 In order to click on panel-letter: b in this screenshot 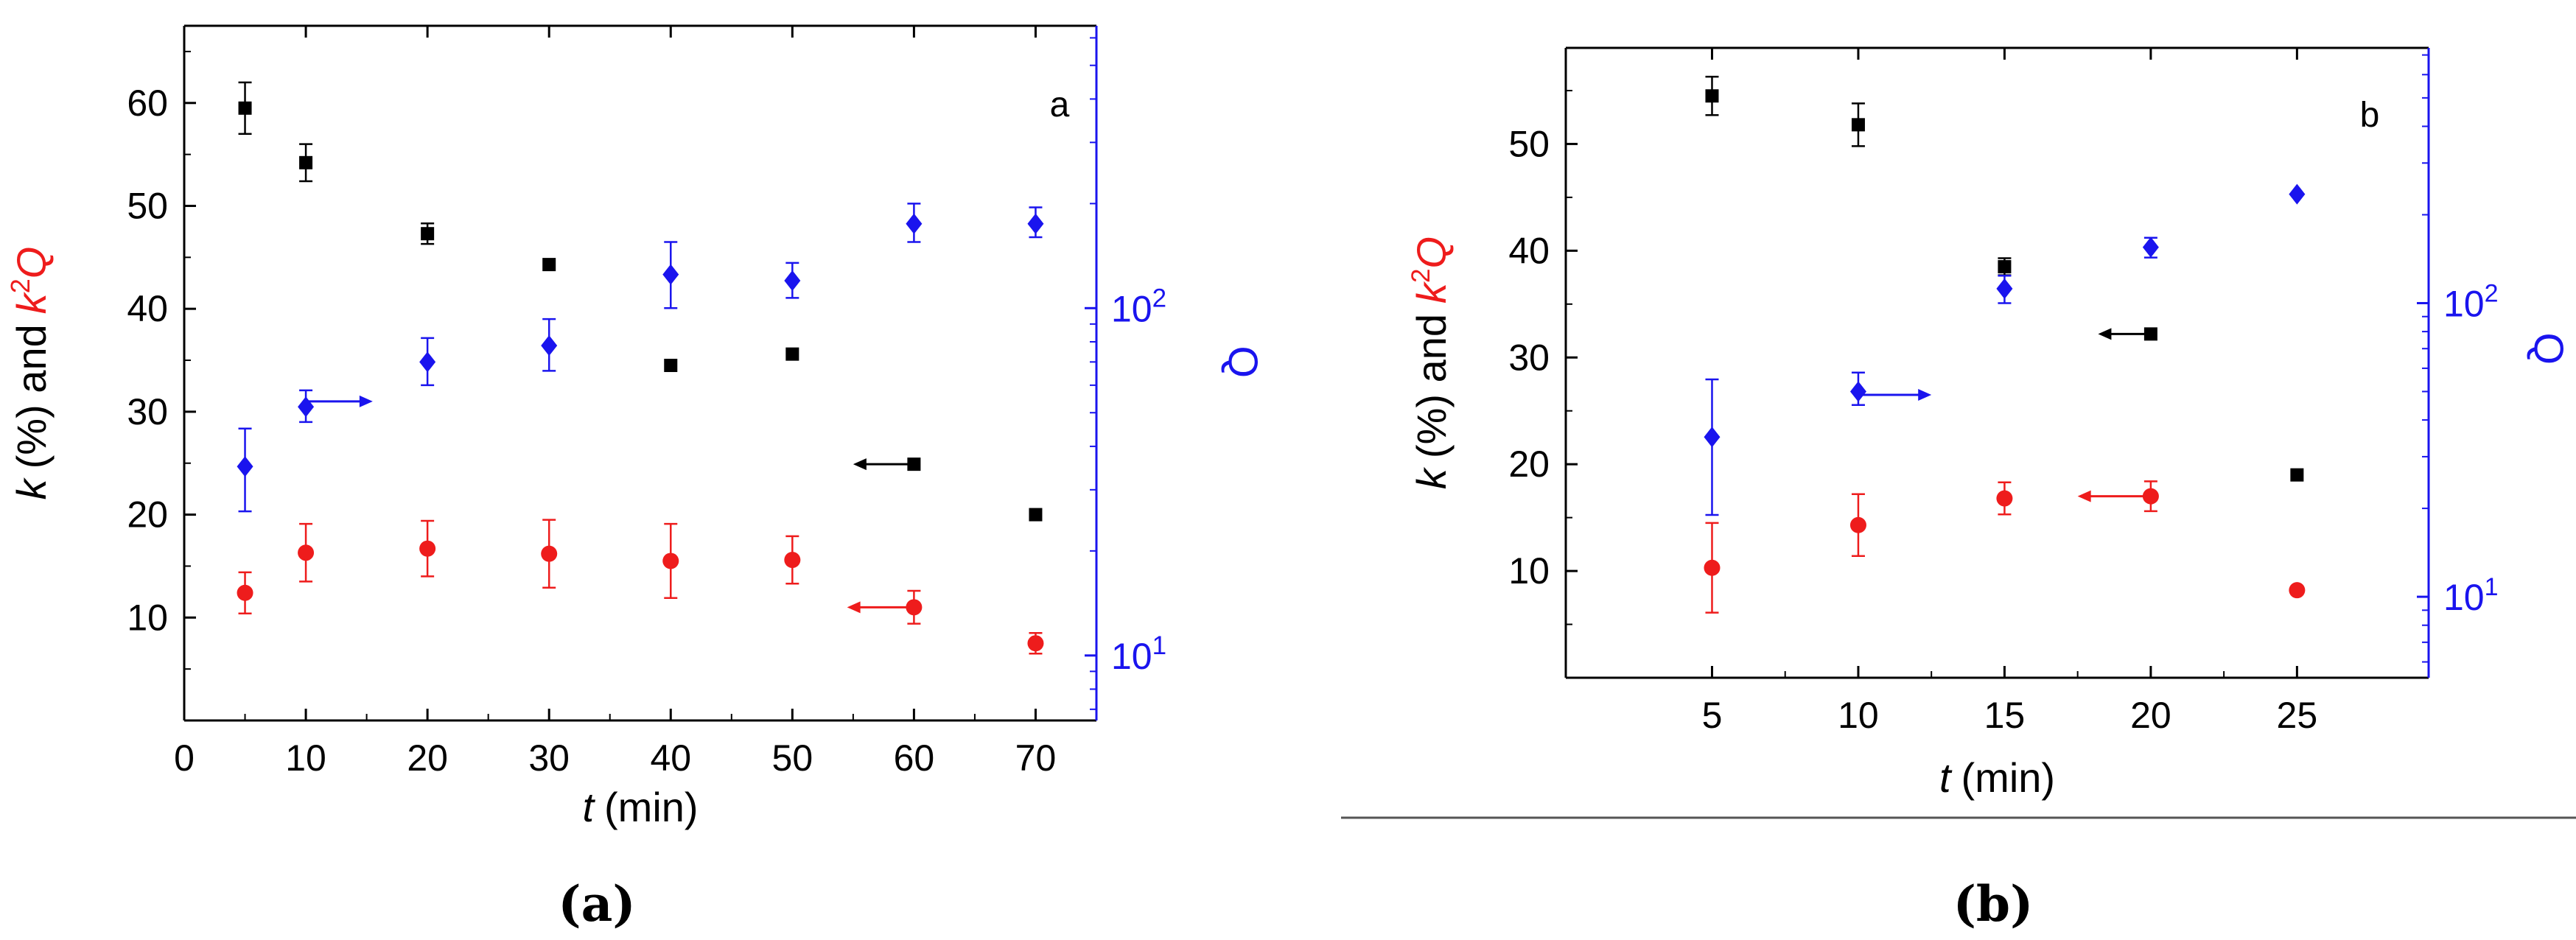, I will do `click(2370, 115)`.